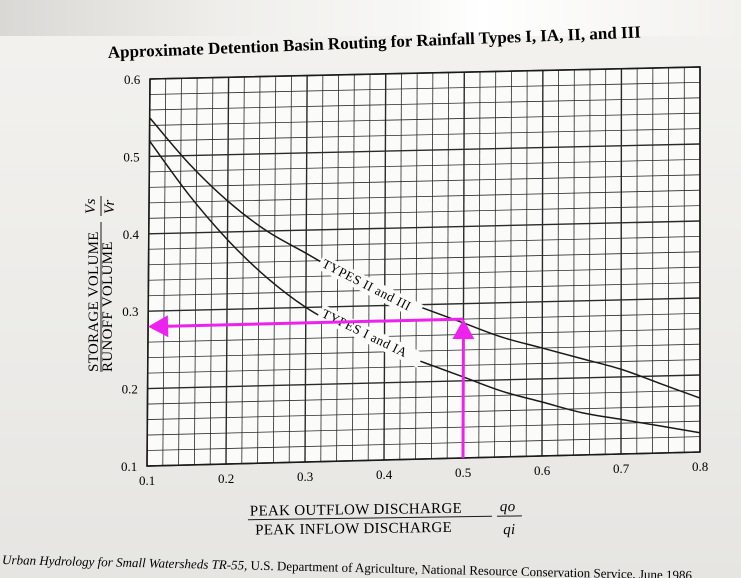  What do you see at coordinates (542, 470) in the screenshot?
I see `x-tick-label: 0.6` at bounding box center [542, 470].